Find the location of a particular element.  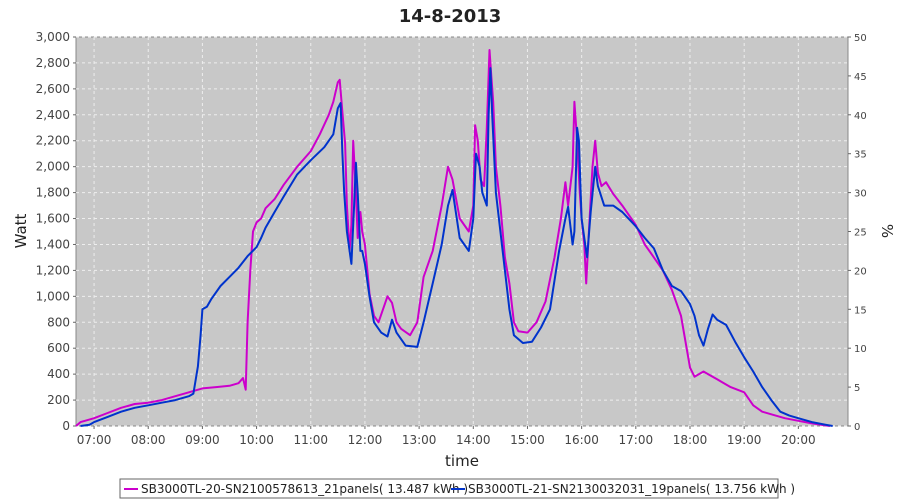

y2-axis-label: % is located at coordinates (887, 231).